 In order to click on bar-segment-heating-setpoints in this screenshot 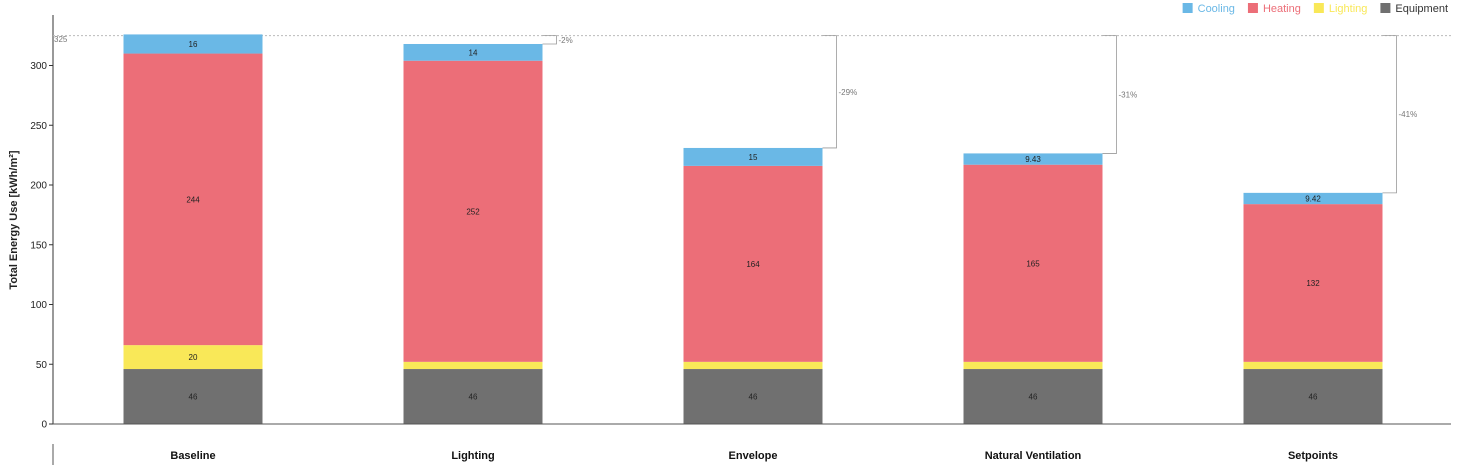, I will do `click(1313, 283)`.